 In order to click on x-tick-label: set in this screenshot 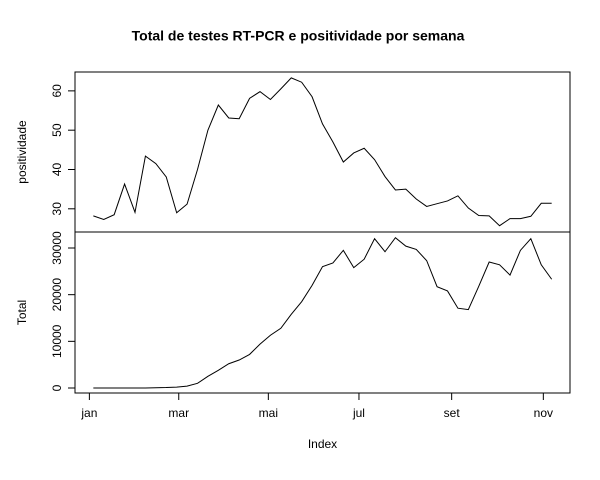, I will do `click(452, 413)`.